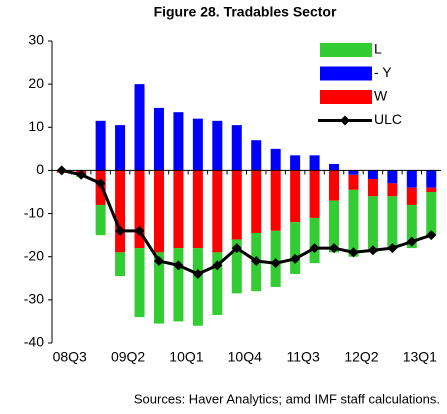 Image resolution: width=447 pixels, height=414 pixels. Describe the element at coordinates (378, 49) in the screenshot. I see `legend-label: L` at that location.